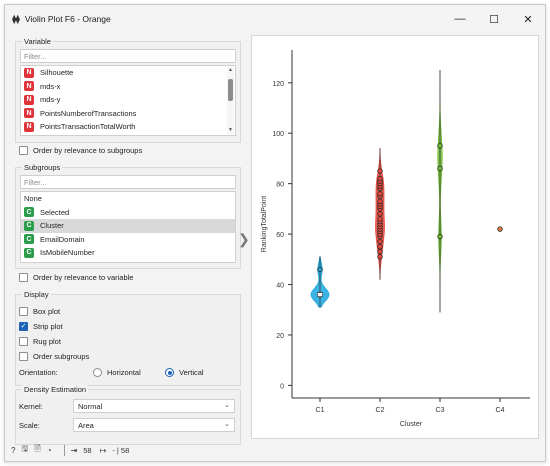  Describe the element at coordinates (411, 424) in the screenshot. I see `x-axis-label: Cluster` at that location.